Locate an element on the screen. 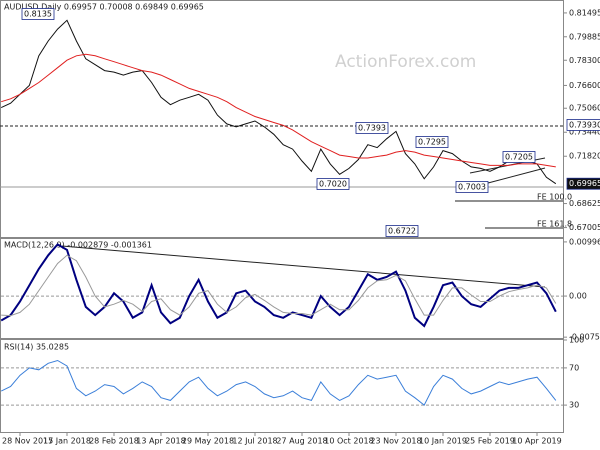  y-tick-label: -0.00756 is located at coordinates (584, 337).